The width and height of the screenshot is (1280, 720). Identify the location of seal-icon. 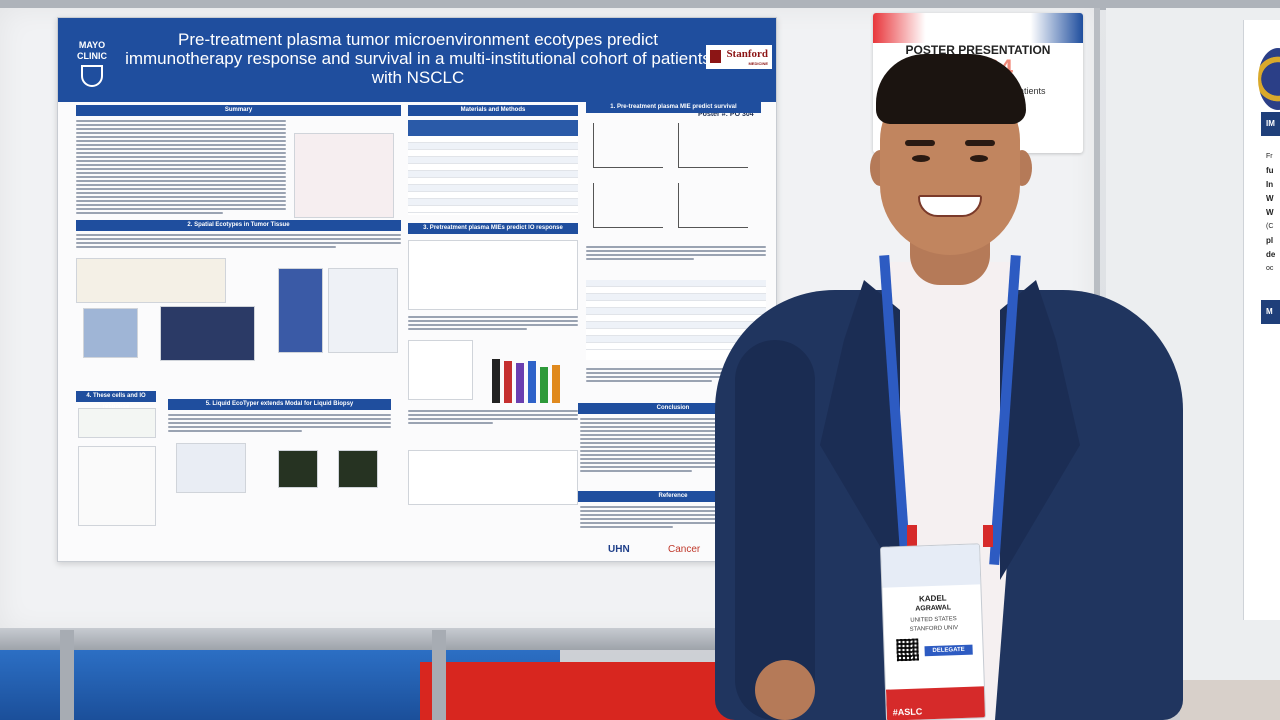
(1269, 79).